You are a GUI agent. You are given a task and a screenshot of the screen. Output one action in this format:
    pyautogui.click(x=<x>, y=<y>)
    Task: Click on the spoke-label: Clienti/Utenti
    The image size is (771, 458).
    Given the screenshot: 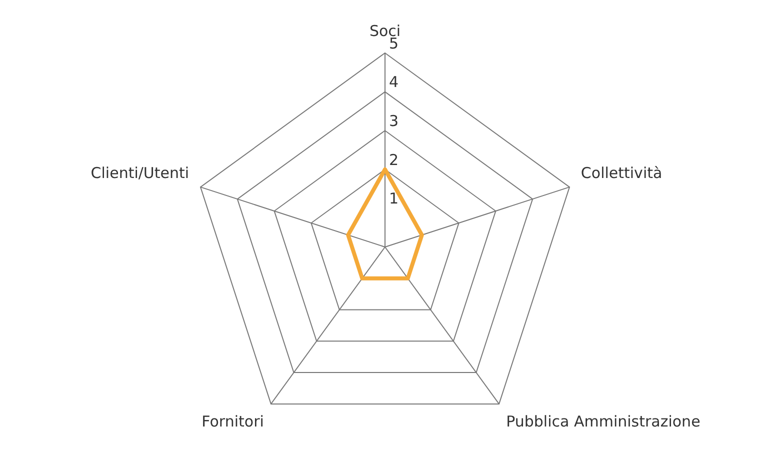 What is the action you would take?
    pyautogui.click(x=140, y=173)
    